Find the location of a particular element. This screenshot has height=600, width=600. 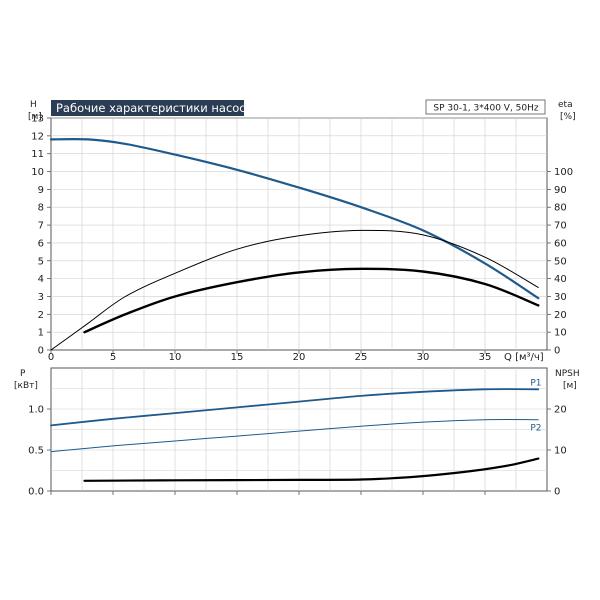

h-tick-label: 7 is located at coordinates (41, 226).